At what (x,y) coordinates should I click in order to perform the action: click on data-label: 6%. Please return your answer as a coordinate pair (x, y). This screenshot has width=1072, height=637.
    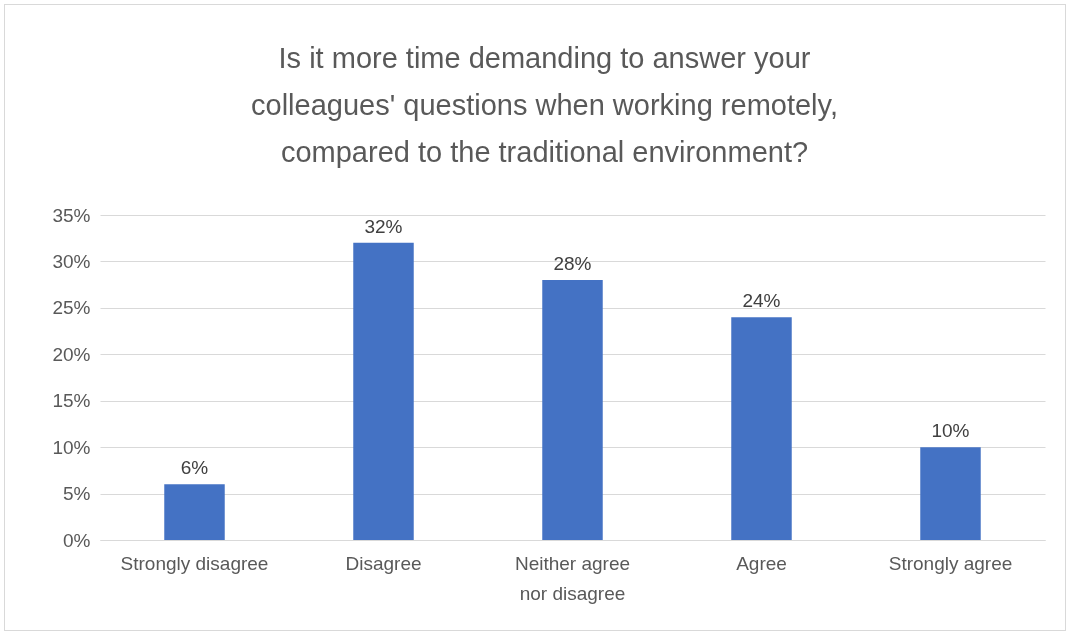
    Looking at the image, I should click on (194, 468).